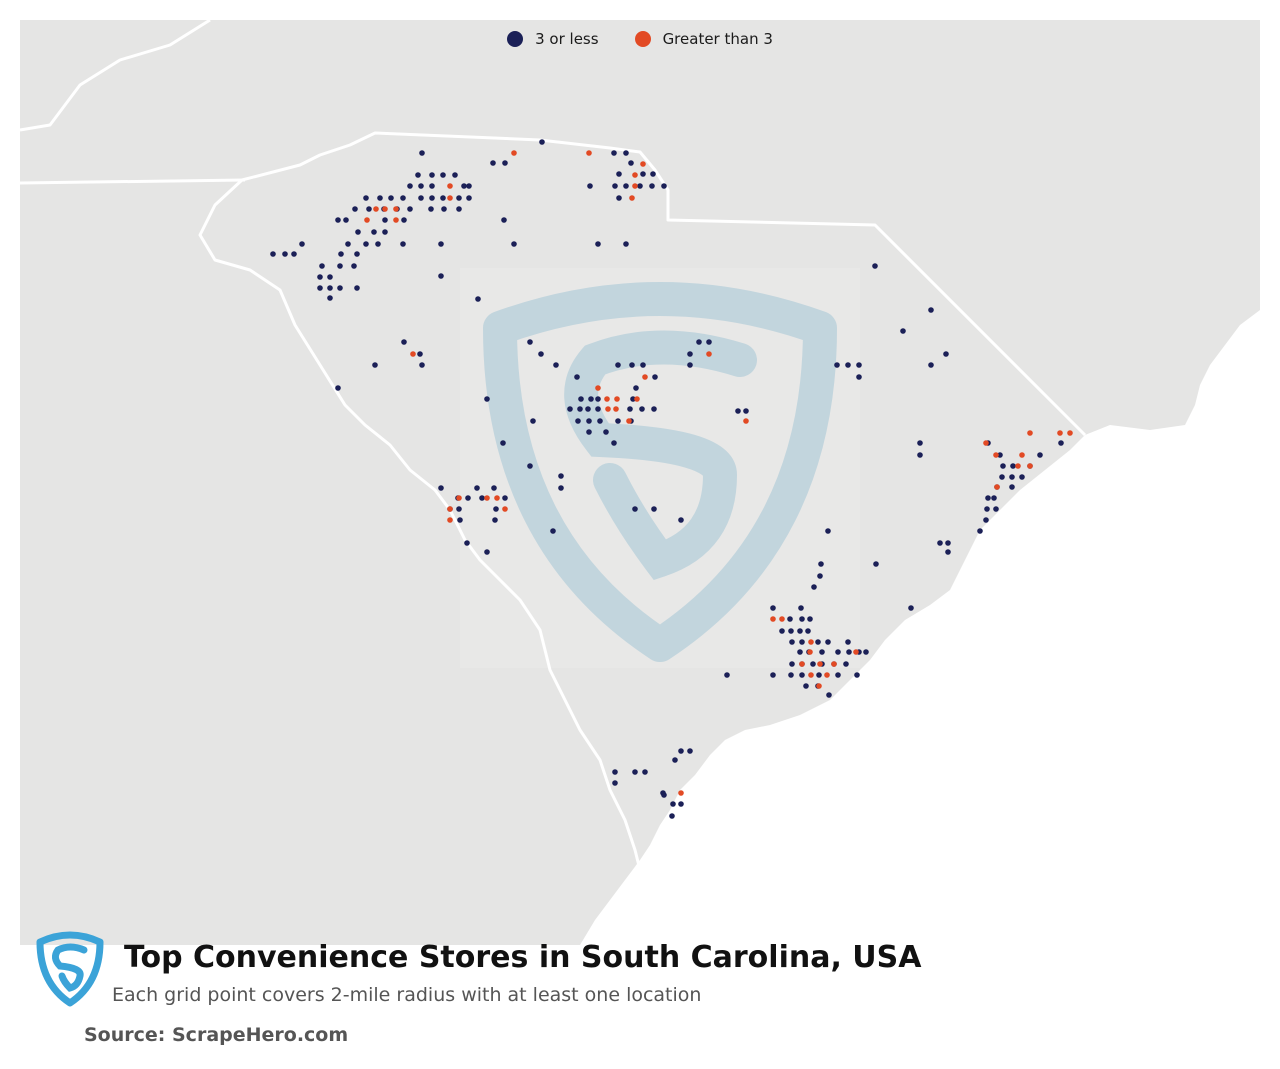 Image resolution: width=1280 pixels, height=1069 pixels. What do you see at coordinates (515, 39) in the screenshot?
I see `legend-dot-low` at bounding box center [515, 39].